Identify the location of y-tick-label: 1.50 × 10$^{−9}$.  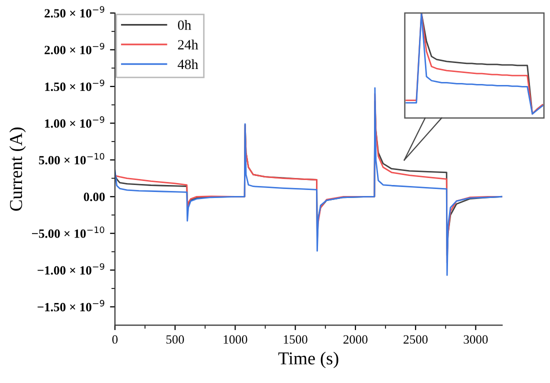
(74, 86).